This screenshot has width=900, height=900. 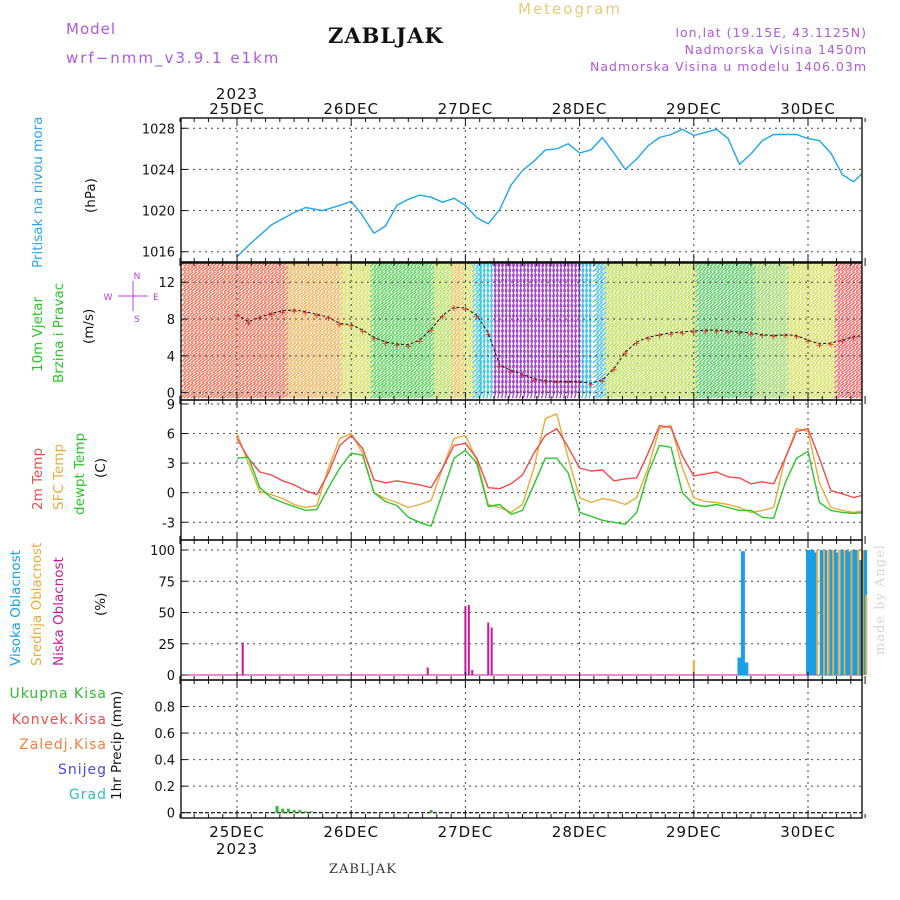 What do you see at coordinates (694, 832) in the screenshot?
I see `bottom-day-label: 29DEC` at bounding box center [694, 832].